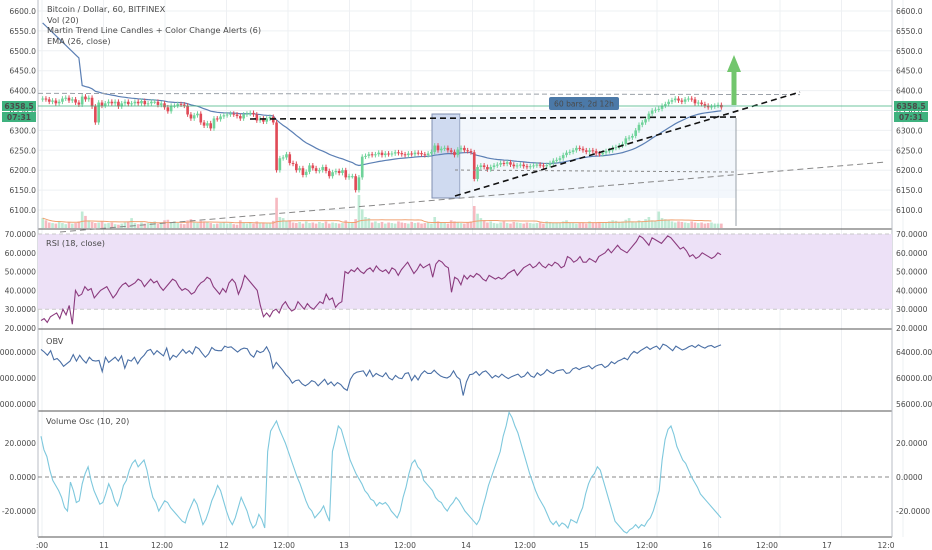  Describe the element at coordinates (88, 421) in the screenshot. I see `vosc-pane-label: Volume Osc (10, 20)` at that location.